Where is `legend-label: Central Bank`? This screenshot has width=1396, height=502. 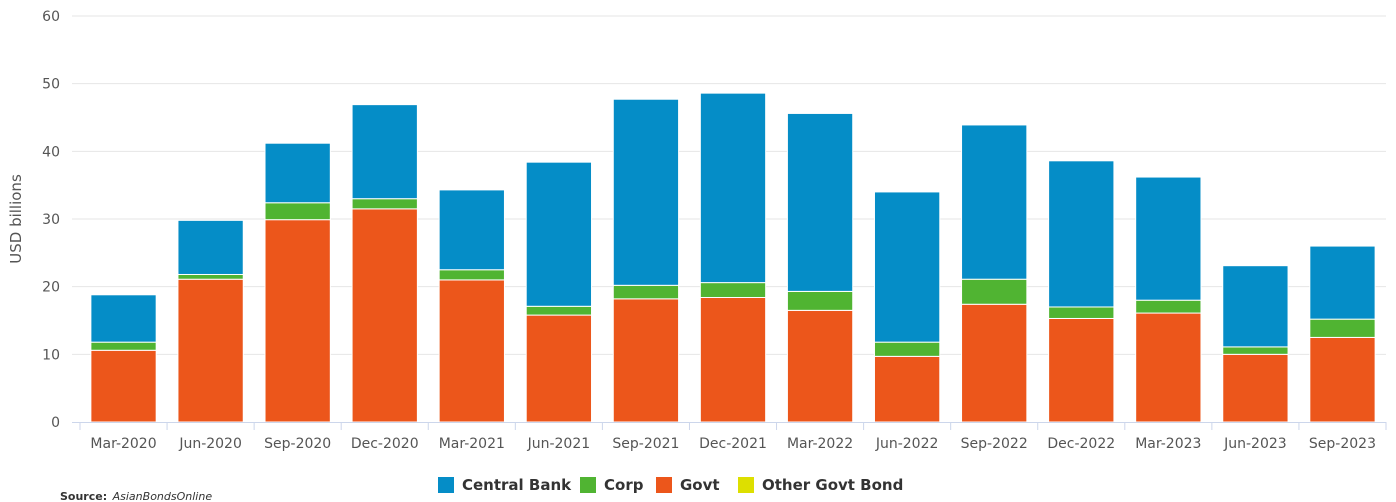
legend-label: Central Bank is located at coordinates (517, 485).